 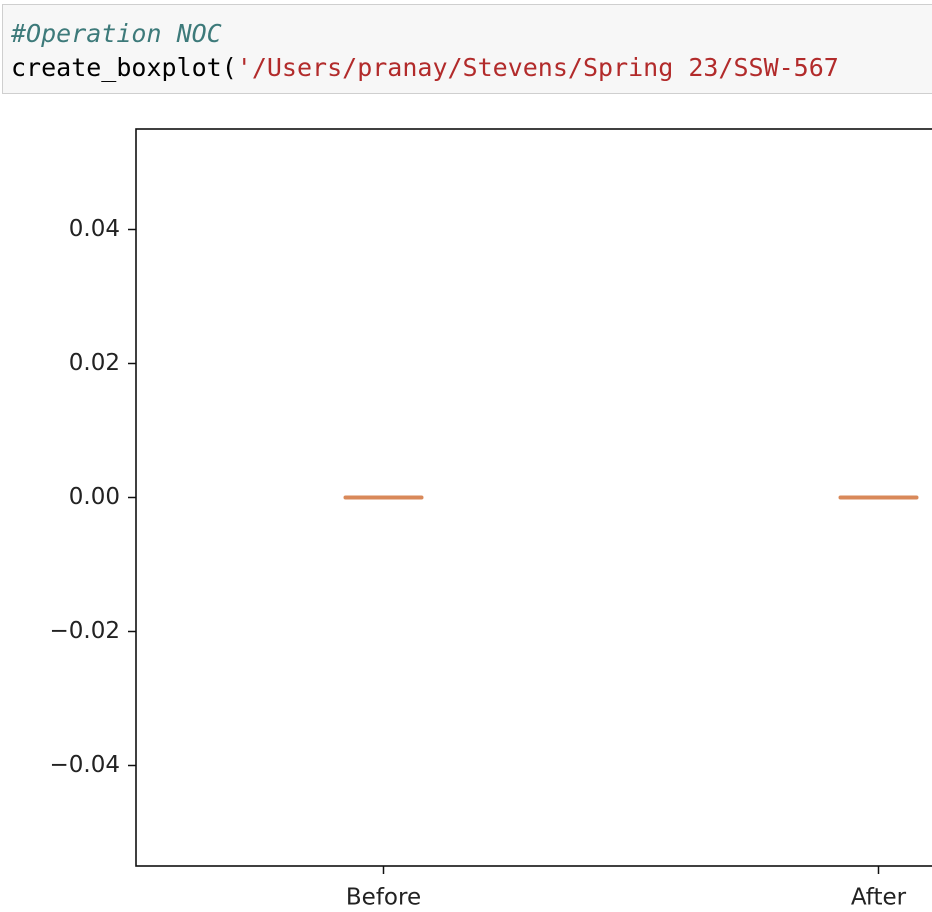 I want to click on code-string: '/Users/pranay/Stevens/Spring 23/SSW-567, so click(x=537, y=67).